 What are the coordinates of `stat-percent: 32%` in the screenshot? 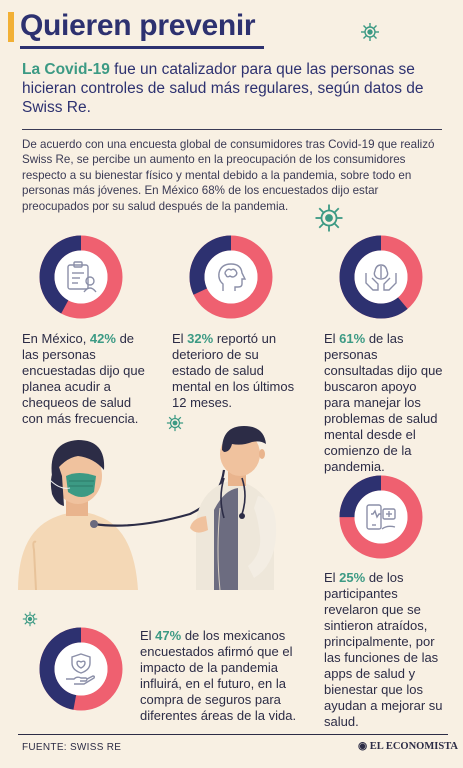 It's located at (200, 338).